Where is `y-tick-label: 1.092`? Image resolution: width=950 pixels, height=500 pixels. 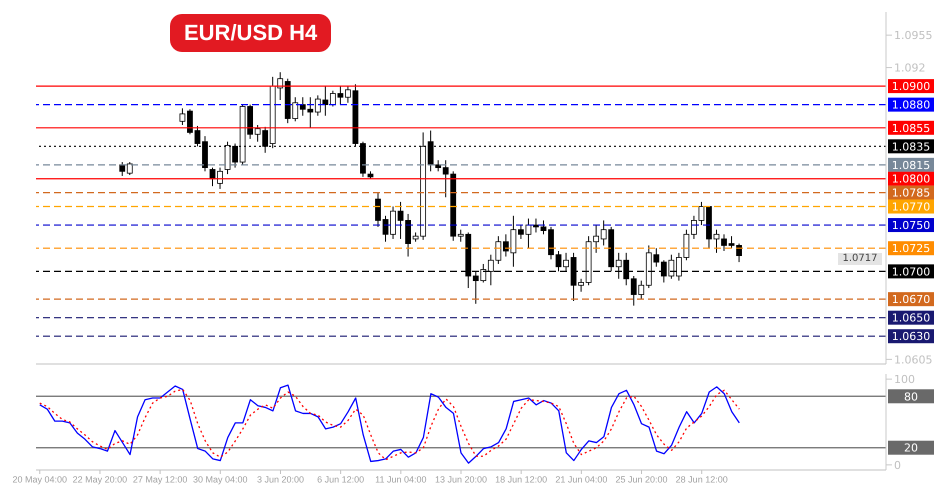
y-tick-label: 1.092 is located at coordinates (910, 67).